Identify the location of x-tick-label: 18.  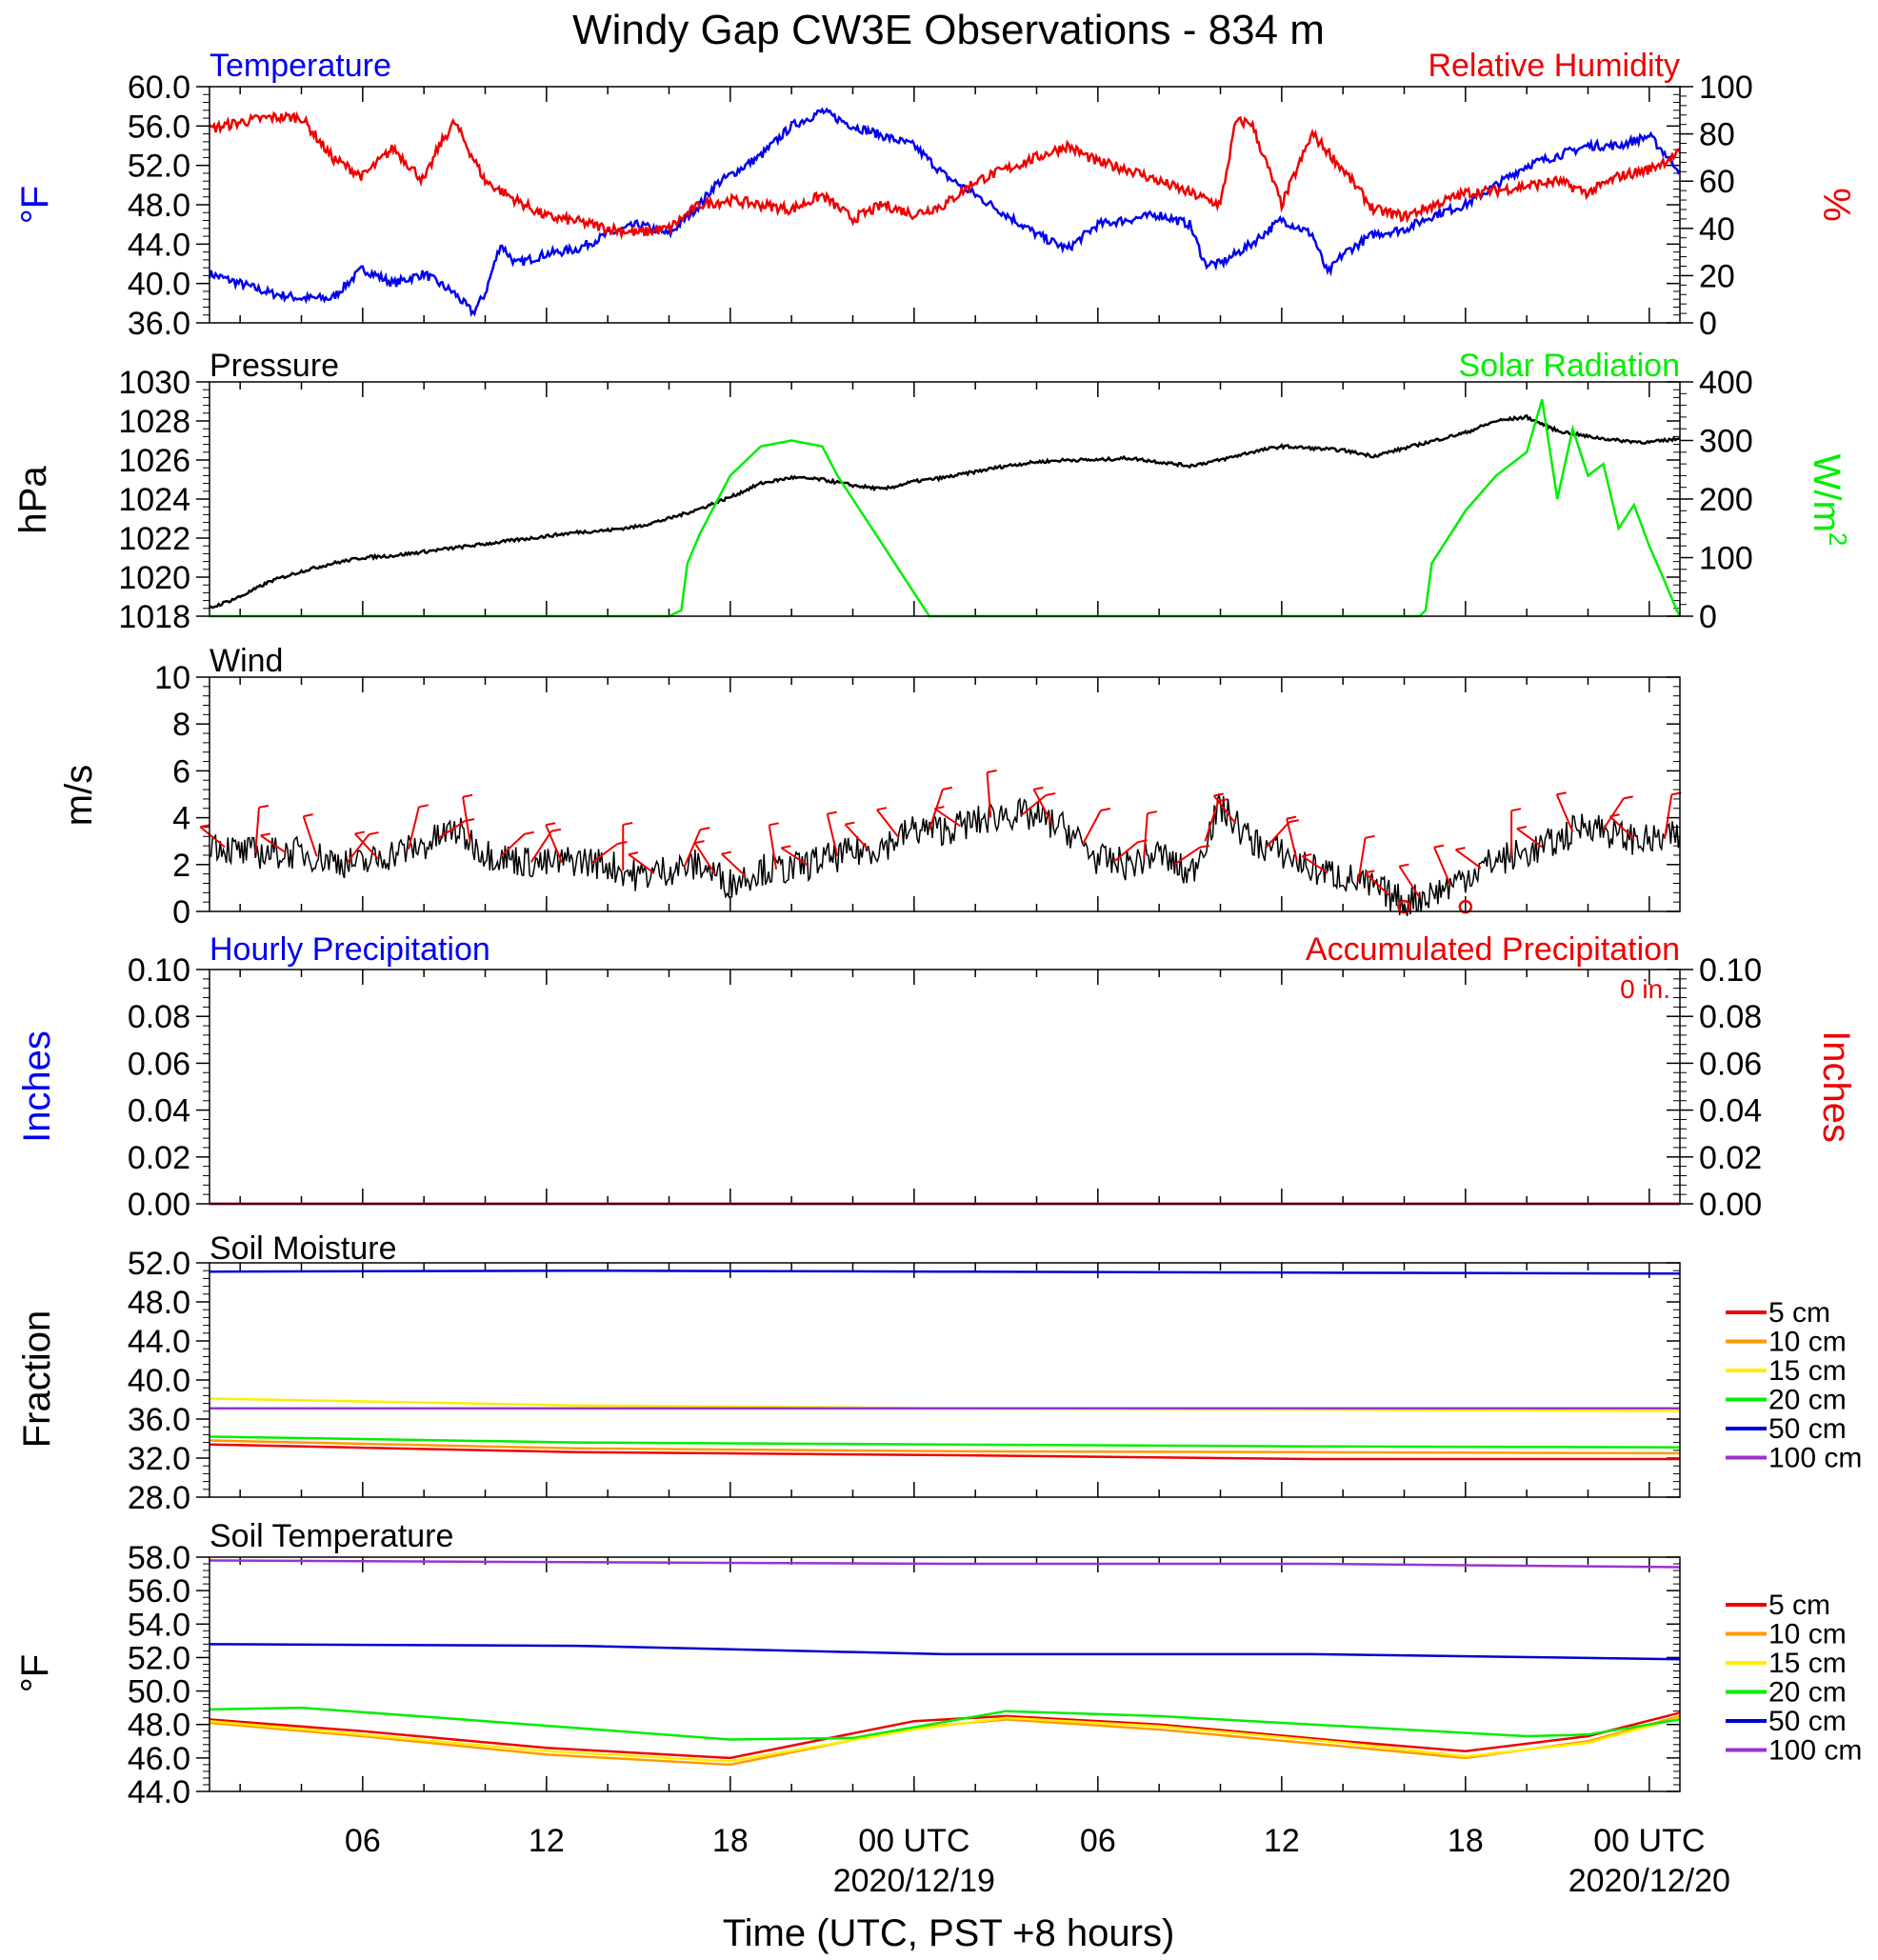
(1466, 1841).